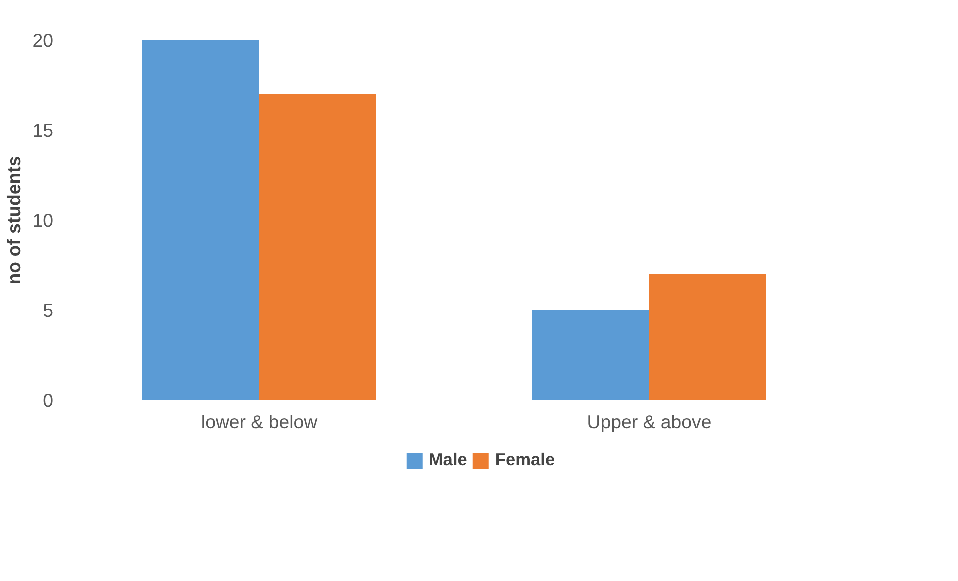 The image size is (958, 581). I want to click on y-tick-label: 10, so click(43, 220).